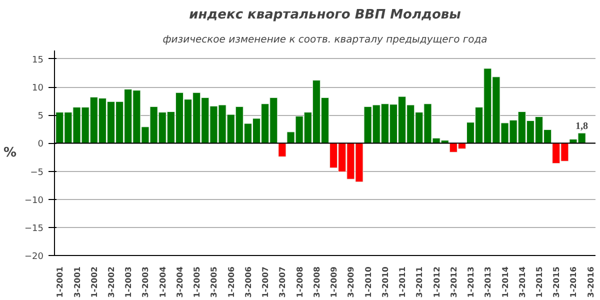 This screenshot has width=600, height=300. What do you see at coordinates (325, 15) in the screenshot?
I see `chart-title: индекс квартального ВВП Молдовы` at bounding box center [325, 15].